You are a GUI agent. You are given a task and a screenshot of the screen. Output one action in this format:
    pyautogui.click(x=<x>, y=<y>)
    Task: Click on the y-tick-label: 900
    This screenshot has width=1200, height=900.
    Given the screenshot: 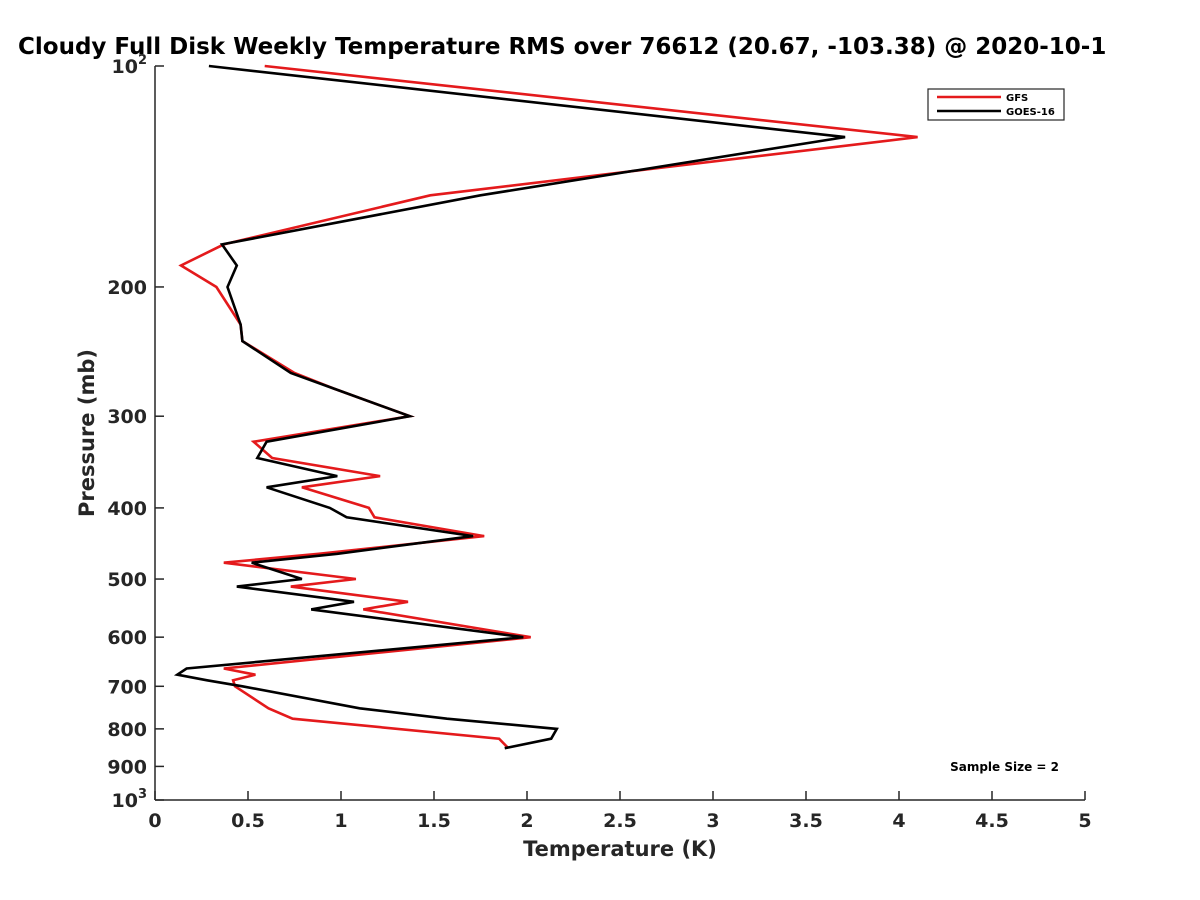 What is the action you would take?
    pyautogui.click(x=127, y=767)
    